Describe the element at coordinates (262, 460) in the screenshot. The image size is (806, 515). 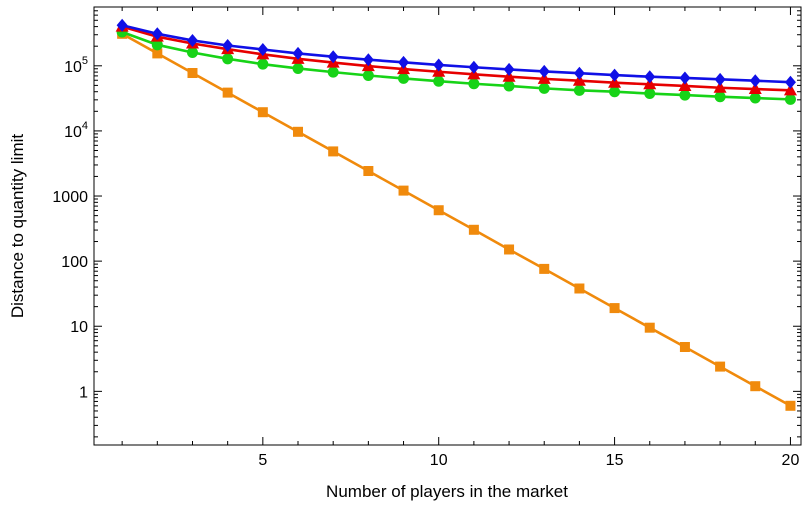
I see `x-tick-label: 5` at that location.